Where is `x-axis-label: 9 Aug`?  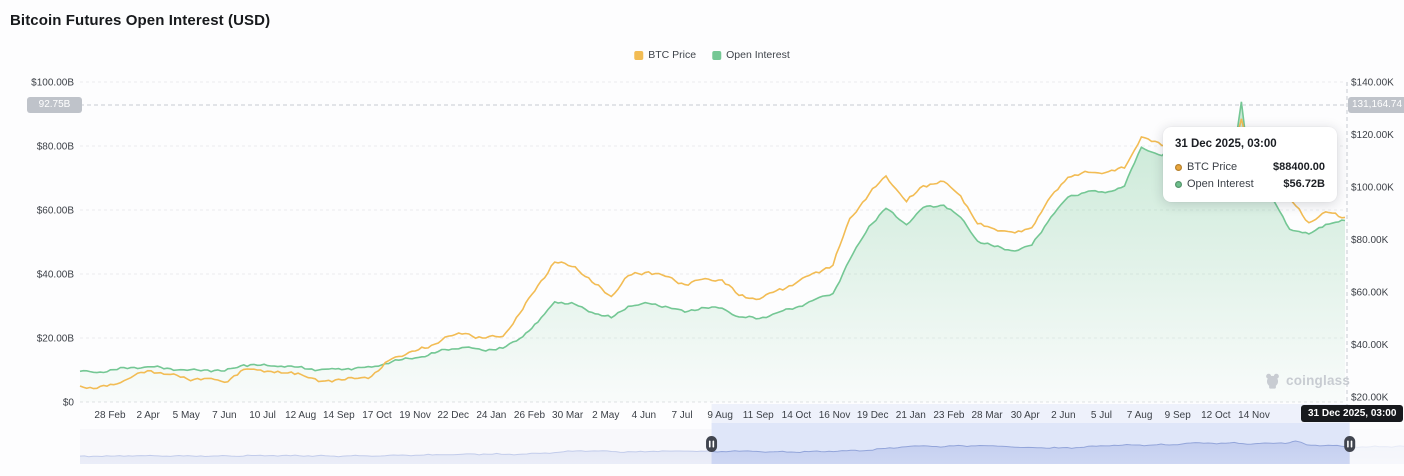 x-axis-label: 9 Aug is located at coordinates (720, 415).